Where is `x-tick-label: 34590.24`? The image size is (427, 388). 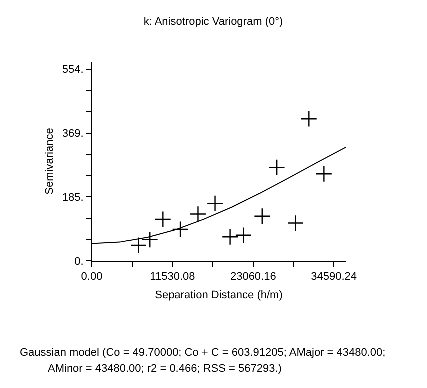 x-tick-label: 34590.24 is located at coordinates (334, 277).